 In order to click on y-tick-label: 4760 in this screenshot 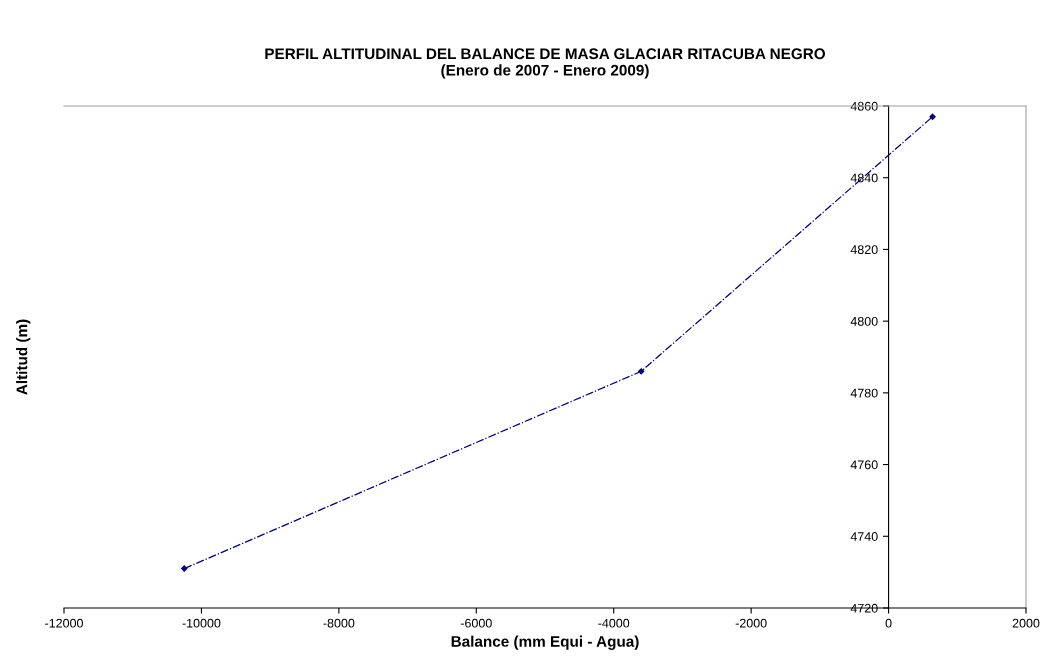, I will do `click(864, 465)`.